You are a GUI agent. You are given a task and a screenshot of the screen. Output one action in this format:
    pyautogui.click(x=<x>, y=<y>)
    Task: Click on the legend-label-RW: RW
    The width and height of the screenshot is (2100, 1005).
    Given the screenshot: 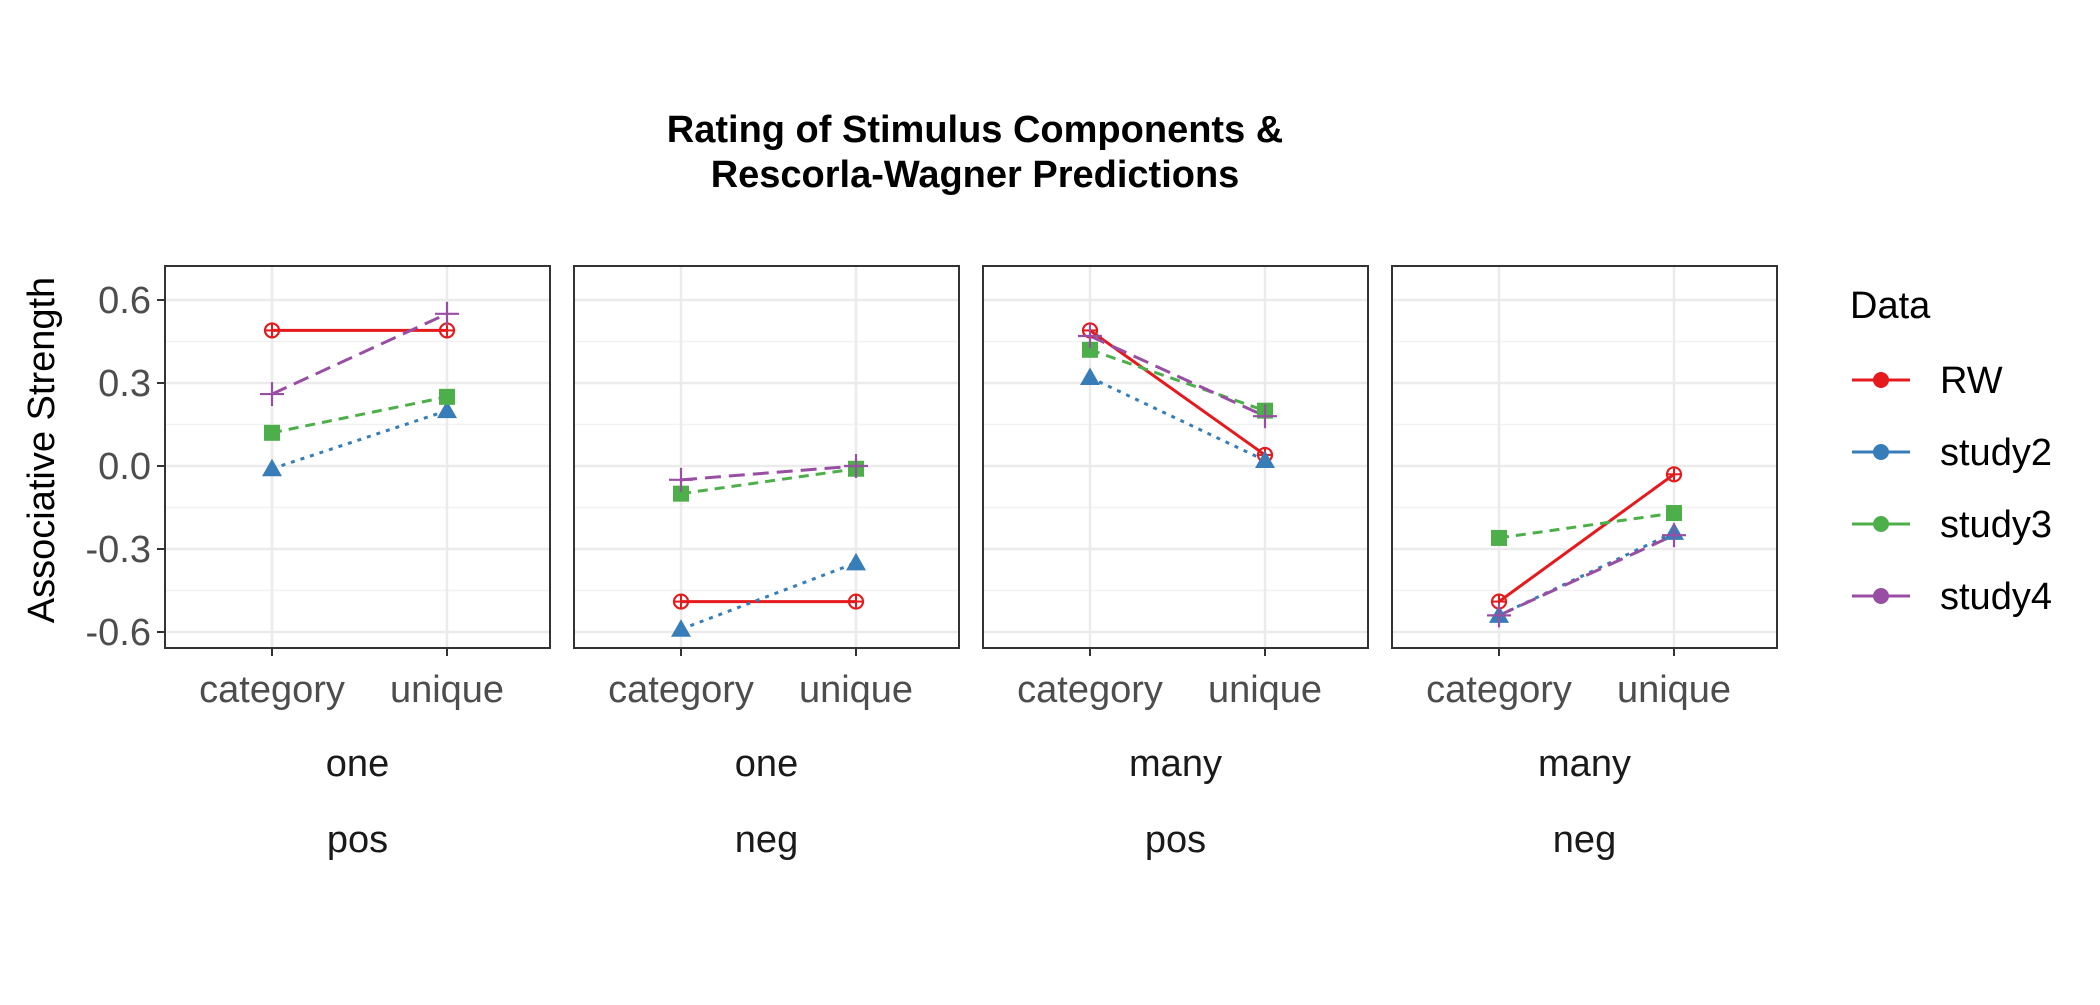 What is the action you would take?
    pyautogui.click(x=1971, y=381)
    